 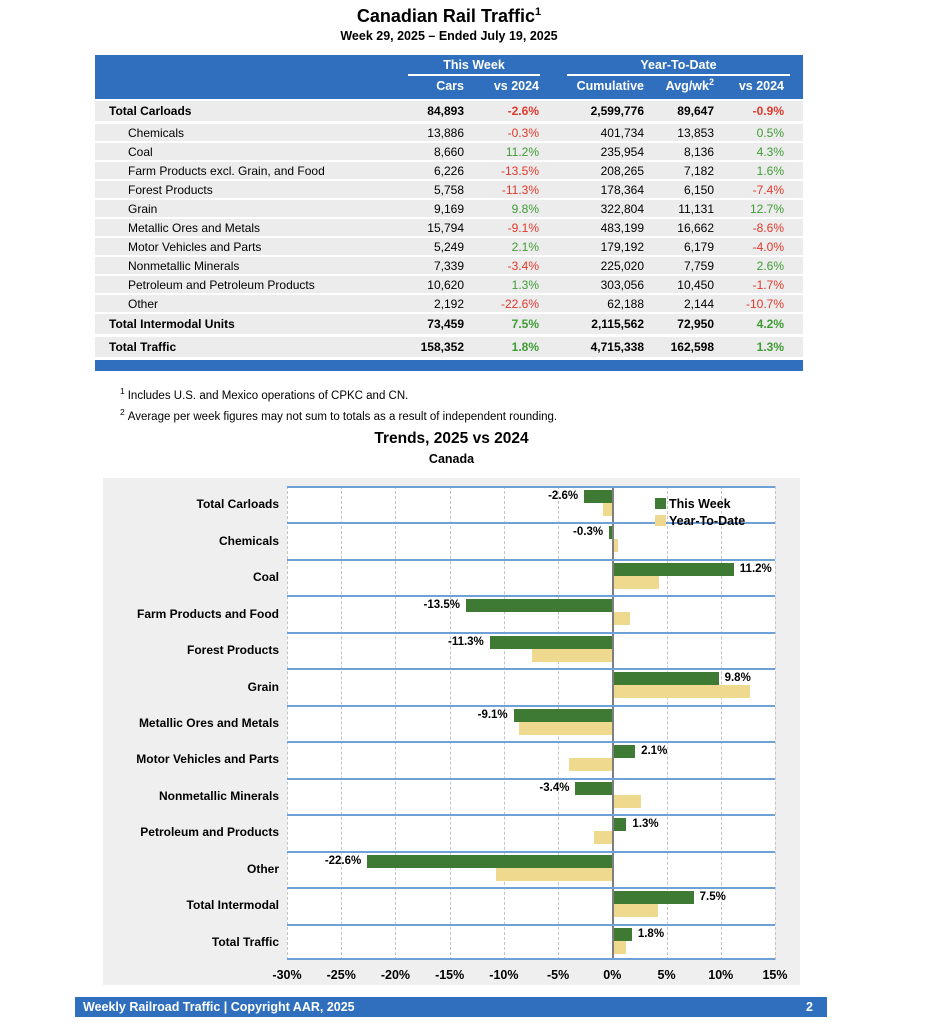 What do you see at coordinates (450, 975) in the screenshot?
I see `x-tick-label: -15%` at bounding box center [450, 975].